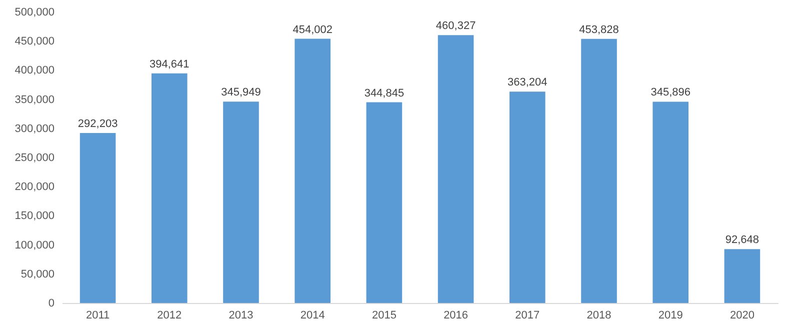  What do you see at coordinates (241, 316) in the screenshot?
I see `x-tick-label: 2013` at bounding box center [241, 316].